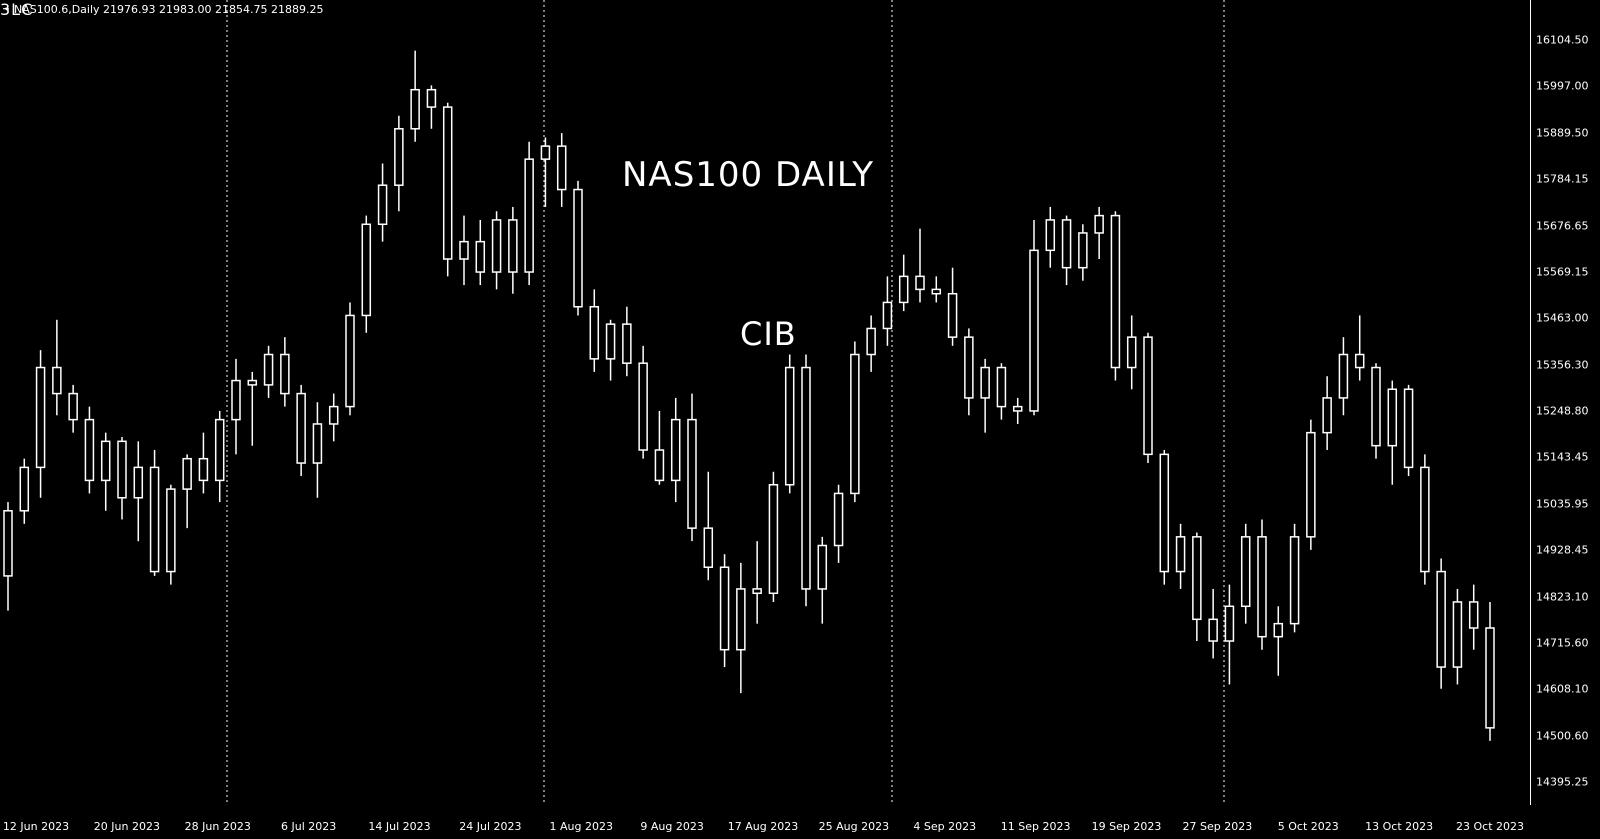 This screenshot has height=839, width=1600. I want to click on price-tick-label: 14928.45, so click(1562, 550).